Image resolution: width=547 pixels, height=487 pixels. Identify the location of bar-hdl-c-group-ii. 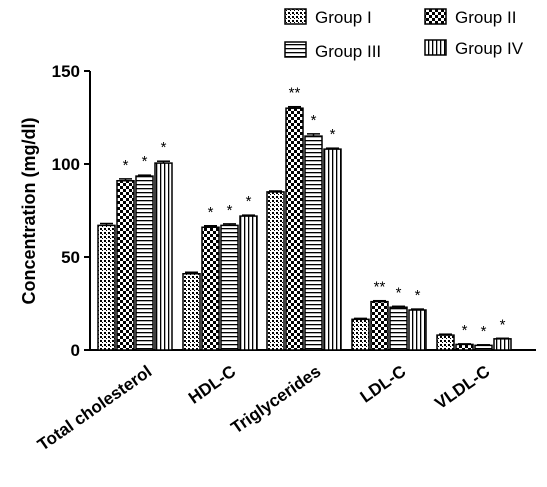
(210, 288).